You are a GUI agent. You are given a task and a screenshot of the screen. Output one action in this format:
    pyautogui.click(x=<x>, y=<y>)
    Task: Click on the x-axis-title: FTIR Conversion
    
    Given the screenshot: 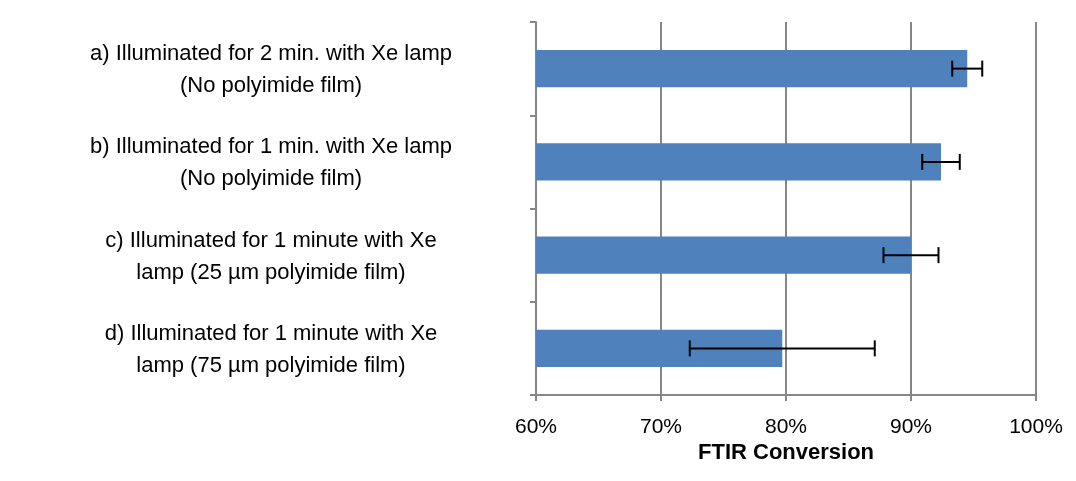 What is the action you would take?
    pyautogui.click(x=786, y=452)
    